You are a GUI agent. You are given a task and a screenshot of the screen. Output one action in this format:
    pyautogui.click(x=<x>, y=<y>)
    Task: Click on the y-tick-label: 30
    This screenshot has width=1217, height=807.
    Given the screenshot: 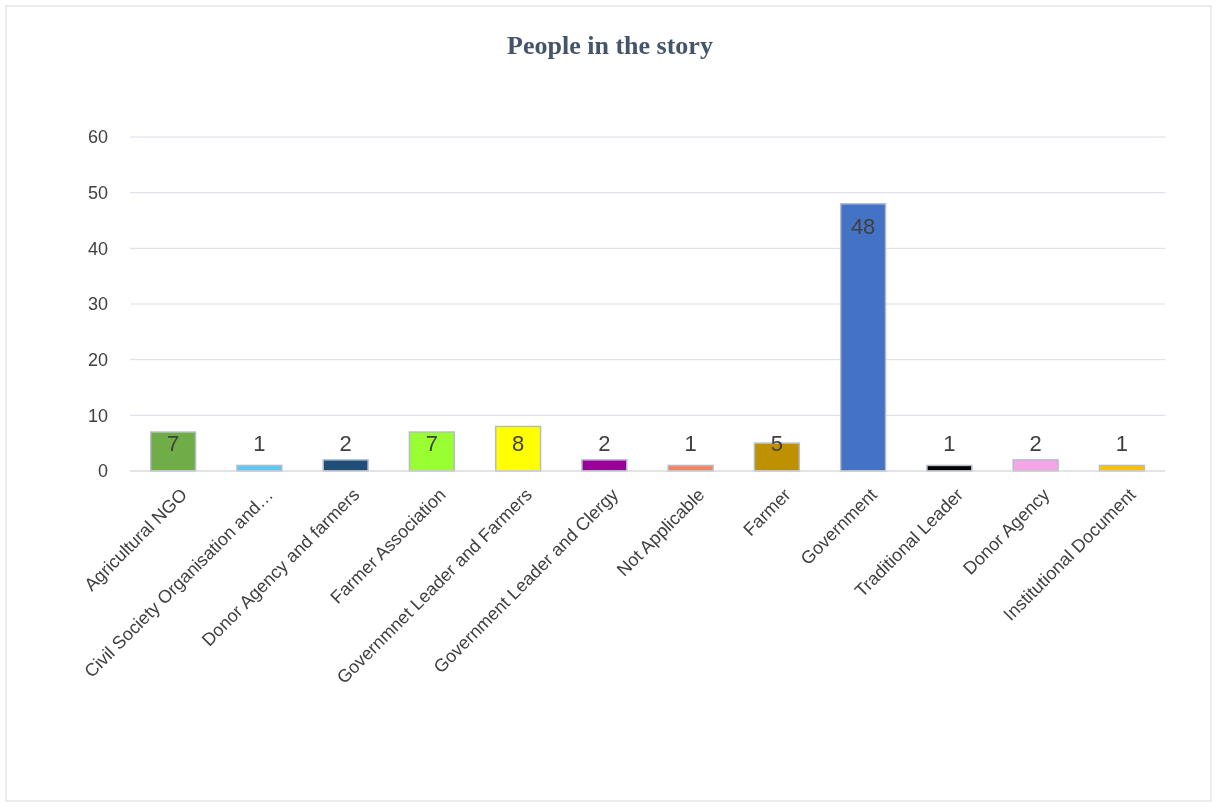 What is the action you would take?
    pyautogui.click(x=97, y=304)
    